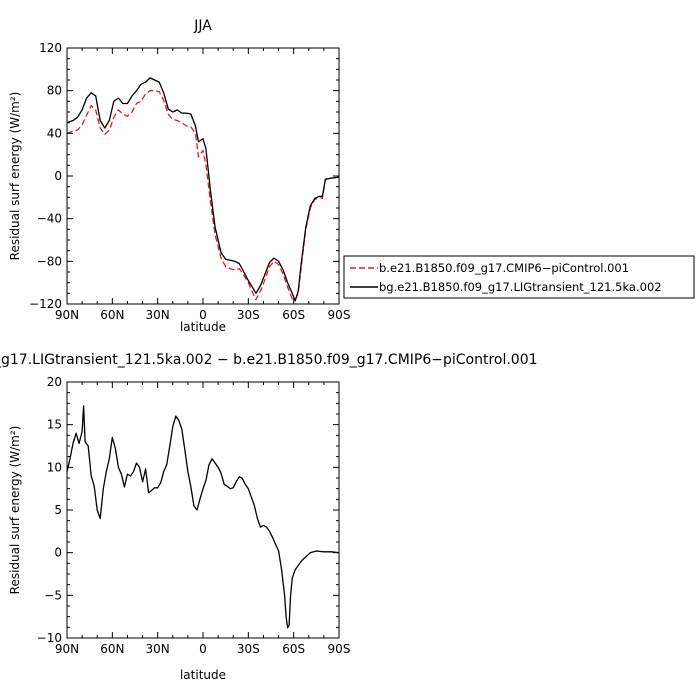  I want to click on y-tick-label: 10, so click(54, 467).